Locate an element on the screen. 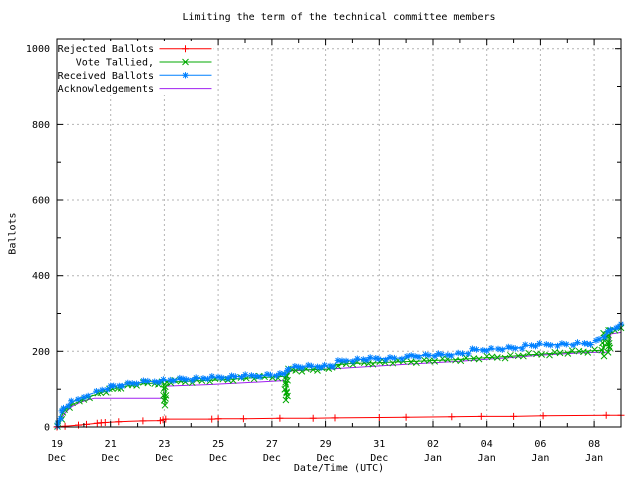  legend-item-vote-tallied: Vote Tallied, is located at coordinates (144, 63).